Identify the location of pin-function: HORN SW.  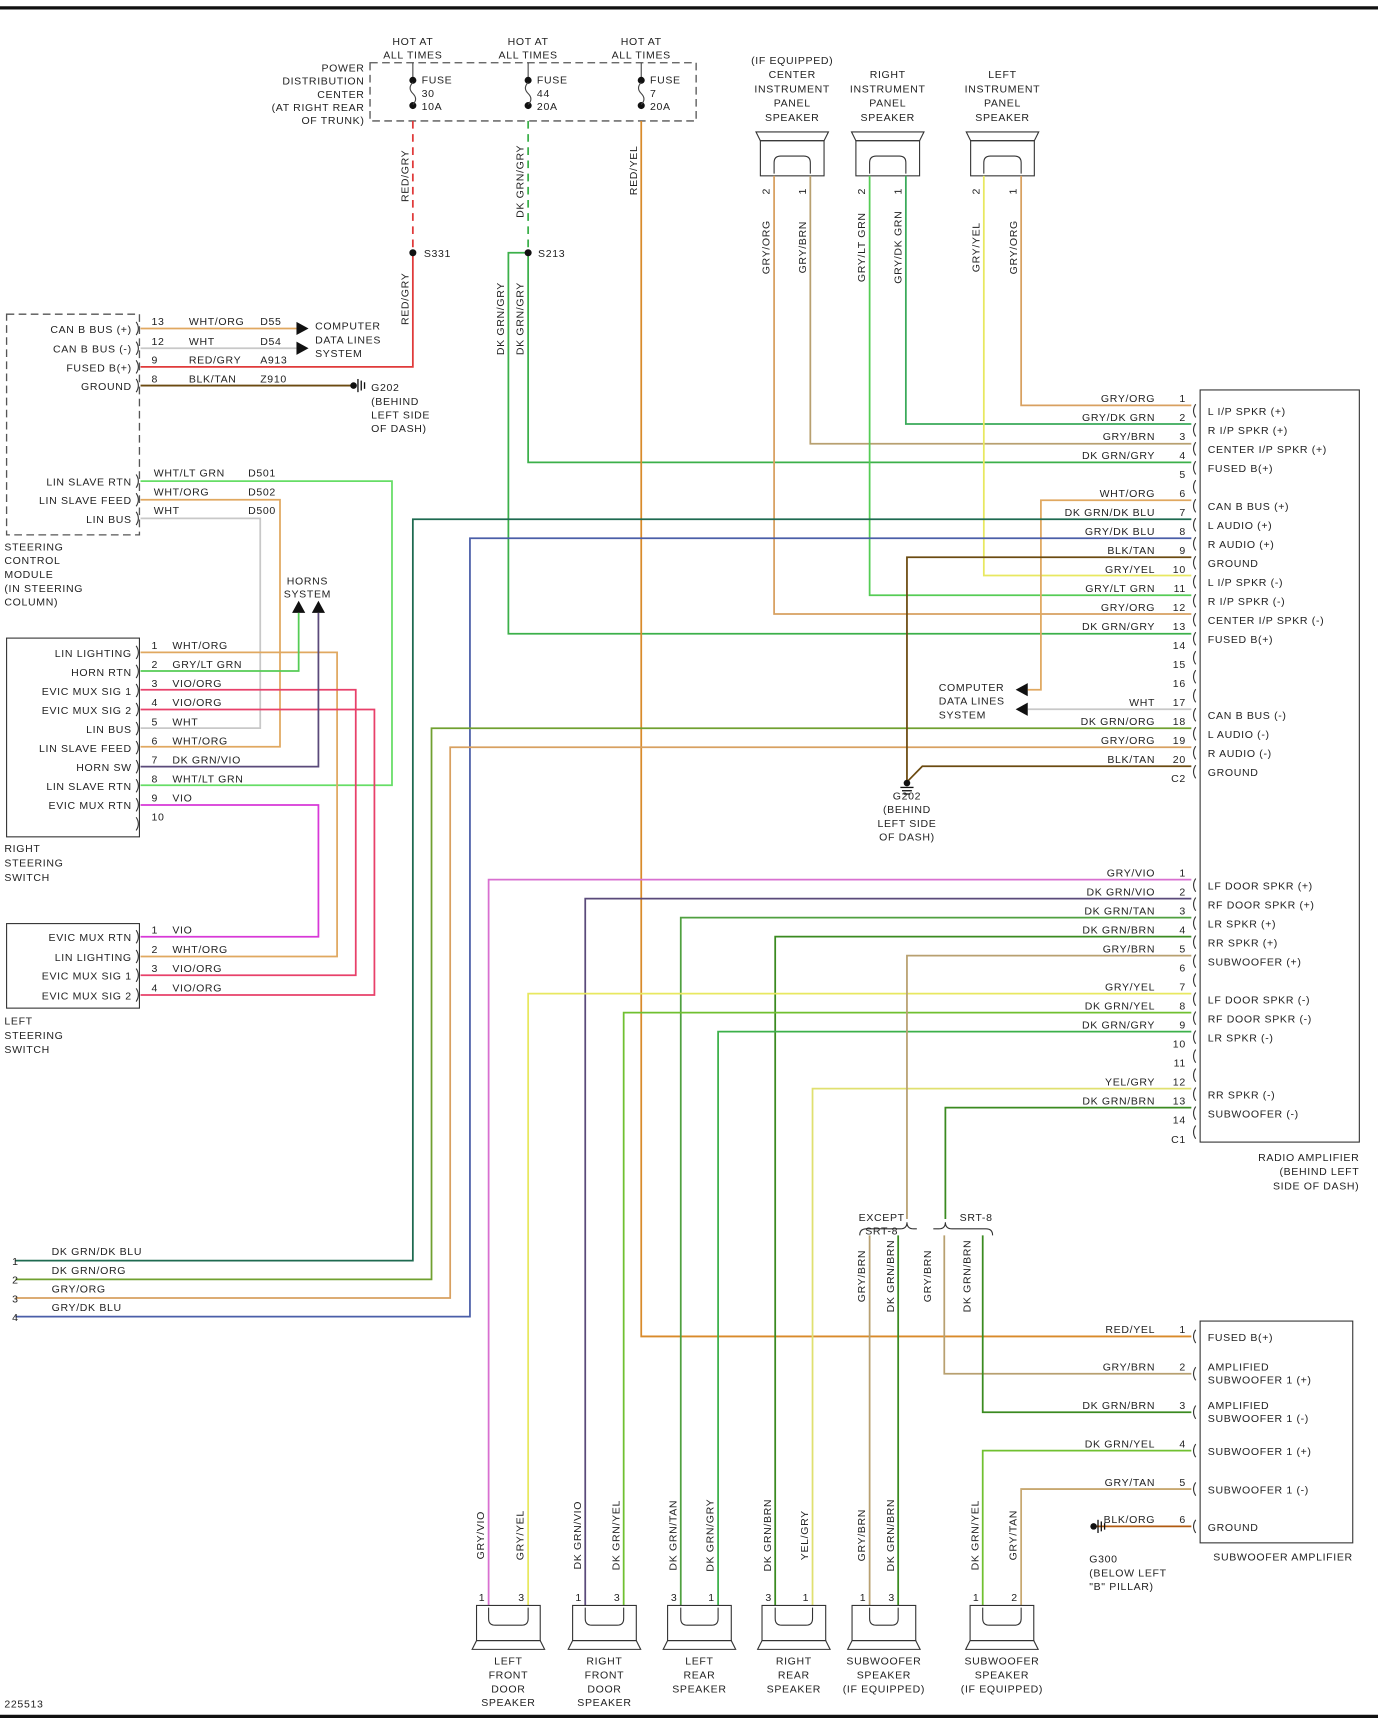
(104, 768).